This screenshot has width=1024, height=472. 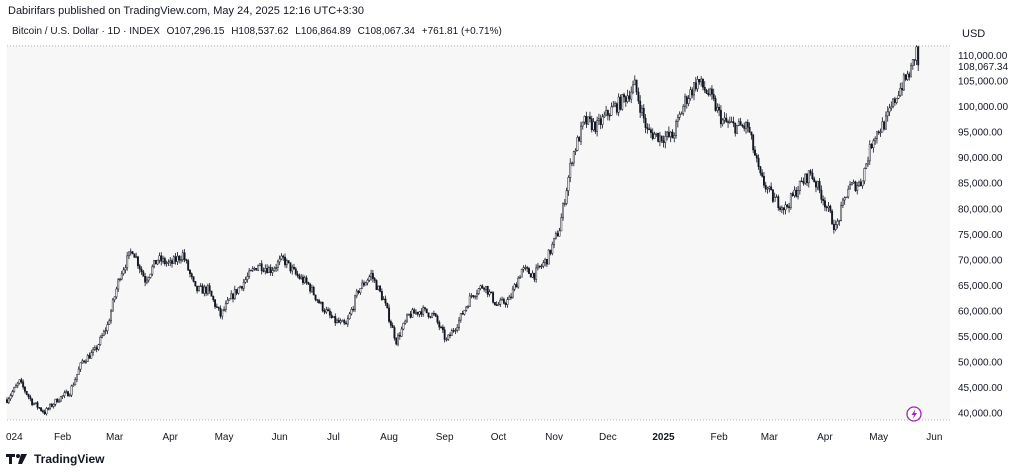 What do you see at coordinates (499, 437) in the screenshot?
I see `x-tick-label: Oct` at bounding box center [499, 437].